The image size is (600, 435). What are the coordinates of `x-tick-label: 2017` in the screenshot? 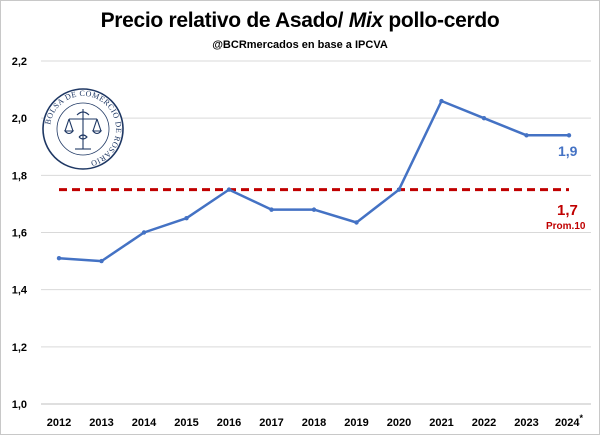 It's located at (271, 423).